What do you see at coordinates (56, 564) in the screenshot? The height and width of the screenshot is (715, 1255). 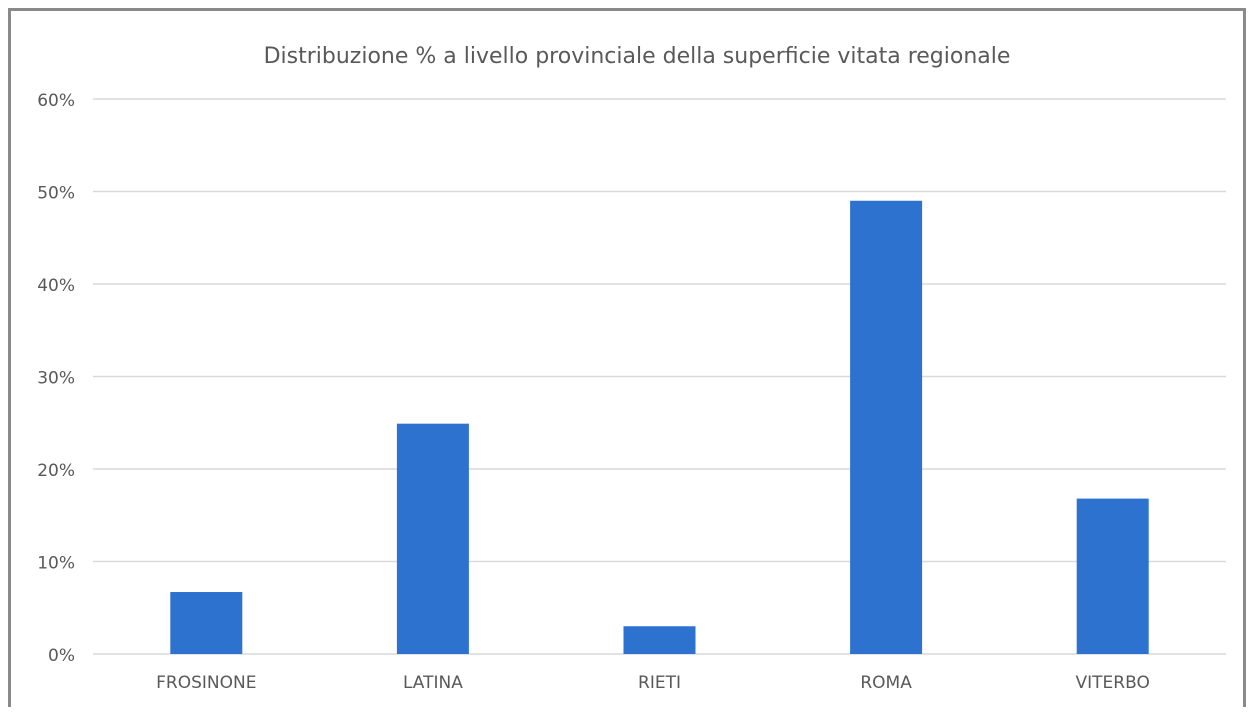 I see `y-tick-label: 10%` at bounding box center [56, 564].